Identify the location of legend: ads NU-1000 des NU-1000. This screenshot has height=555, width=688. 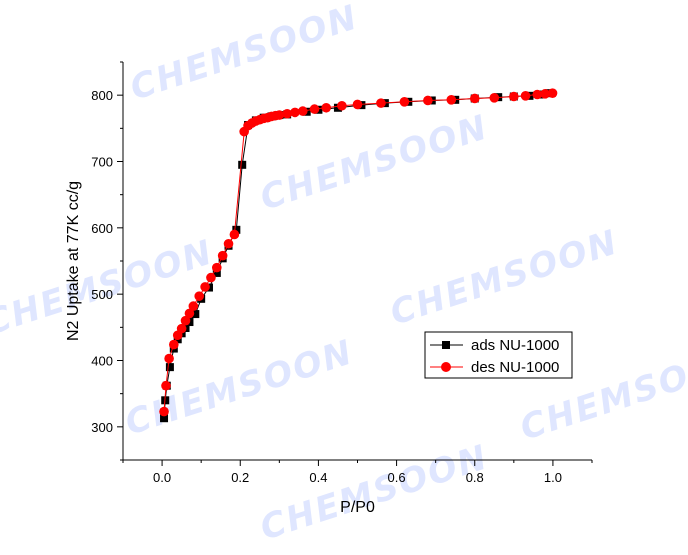
(498, 355).